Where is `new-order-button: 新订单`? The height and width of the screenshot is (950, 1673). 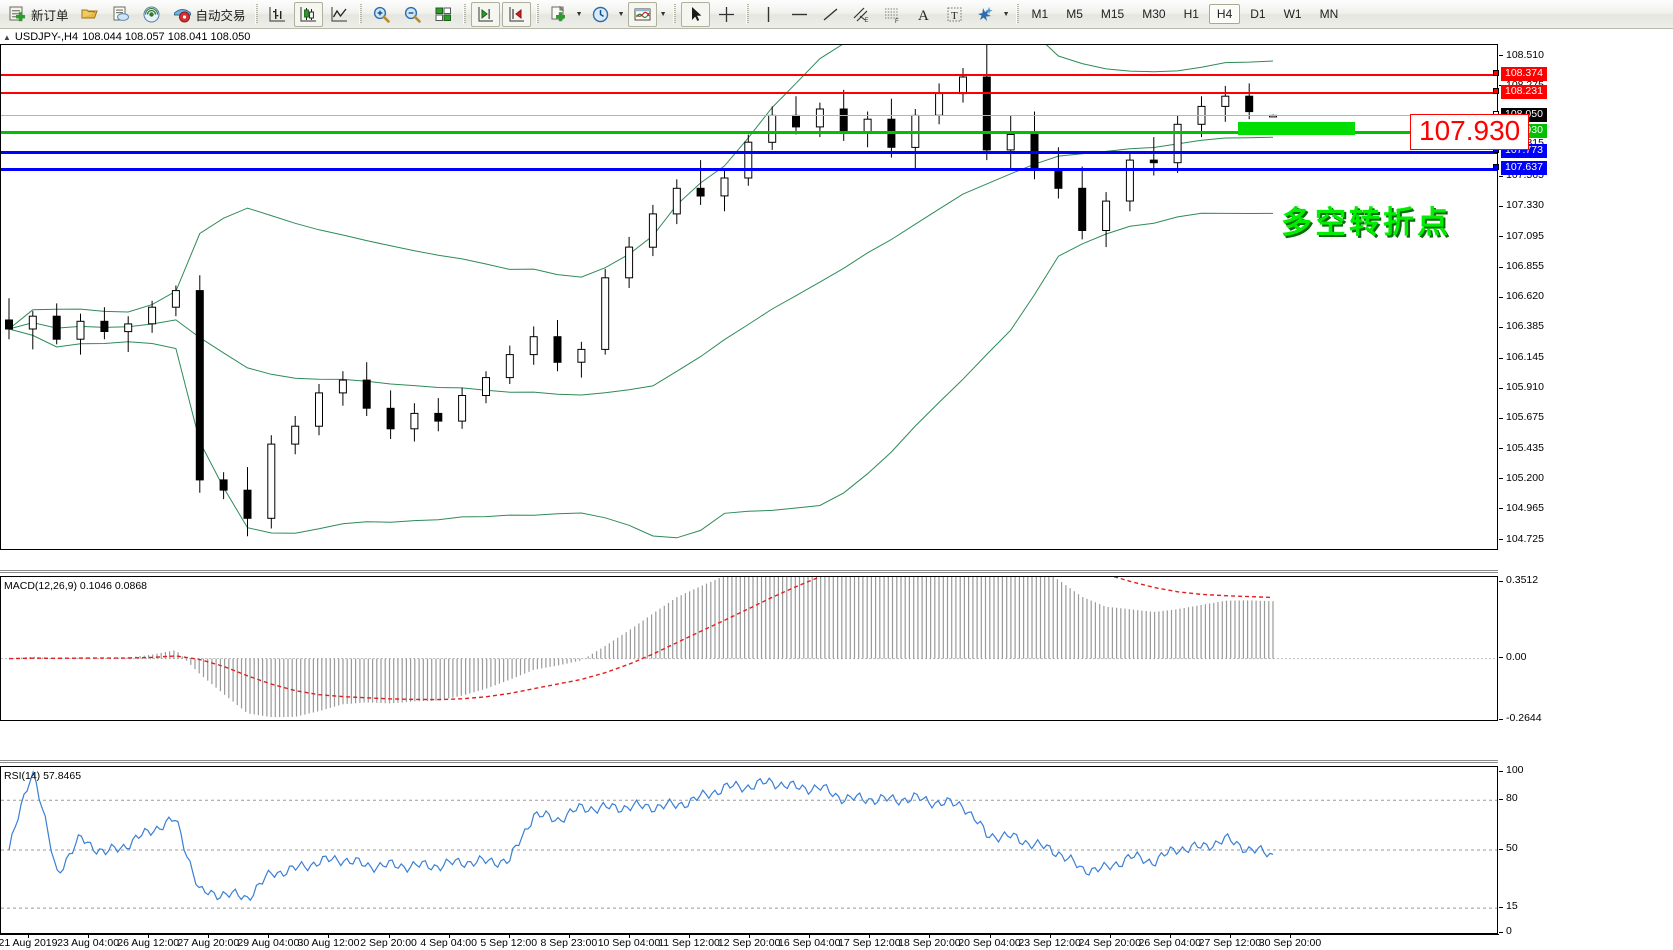
new-order-button: 新订单 is located at coordinates (38, 14).